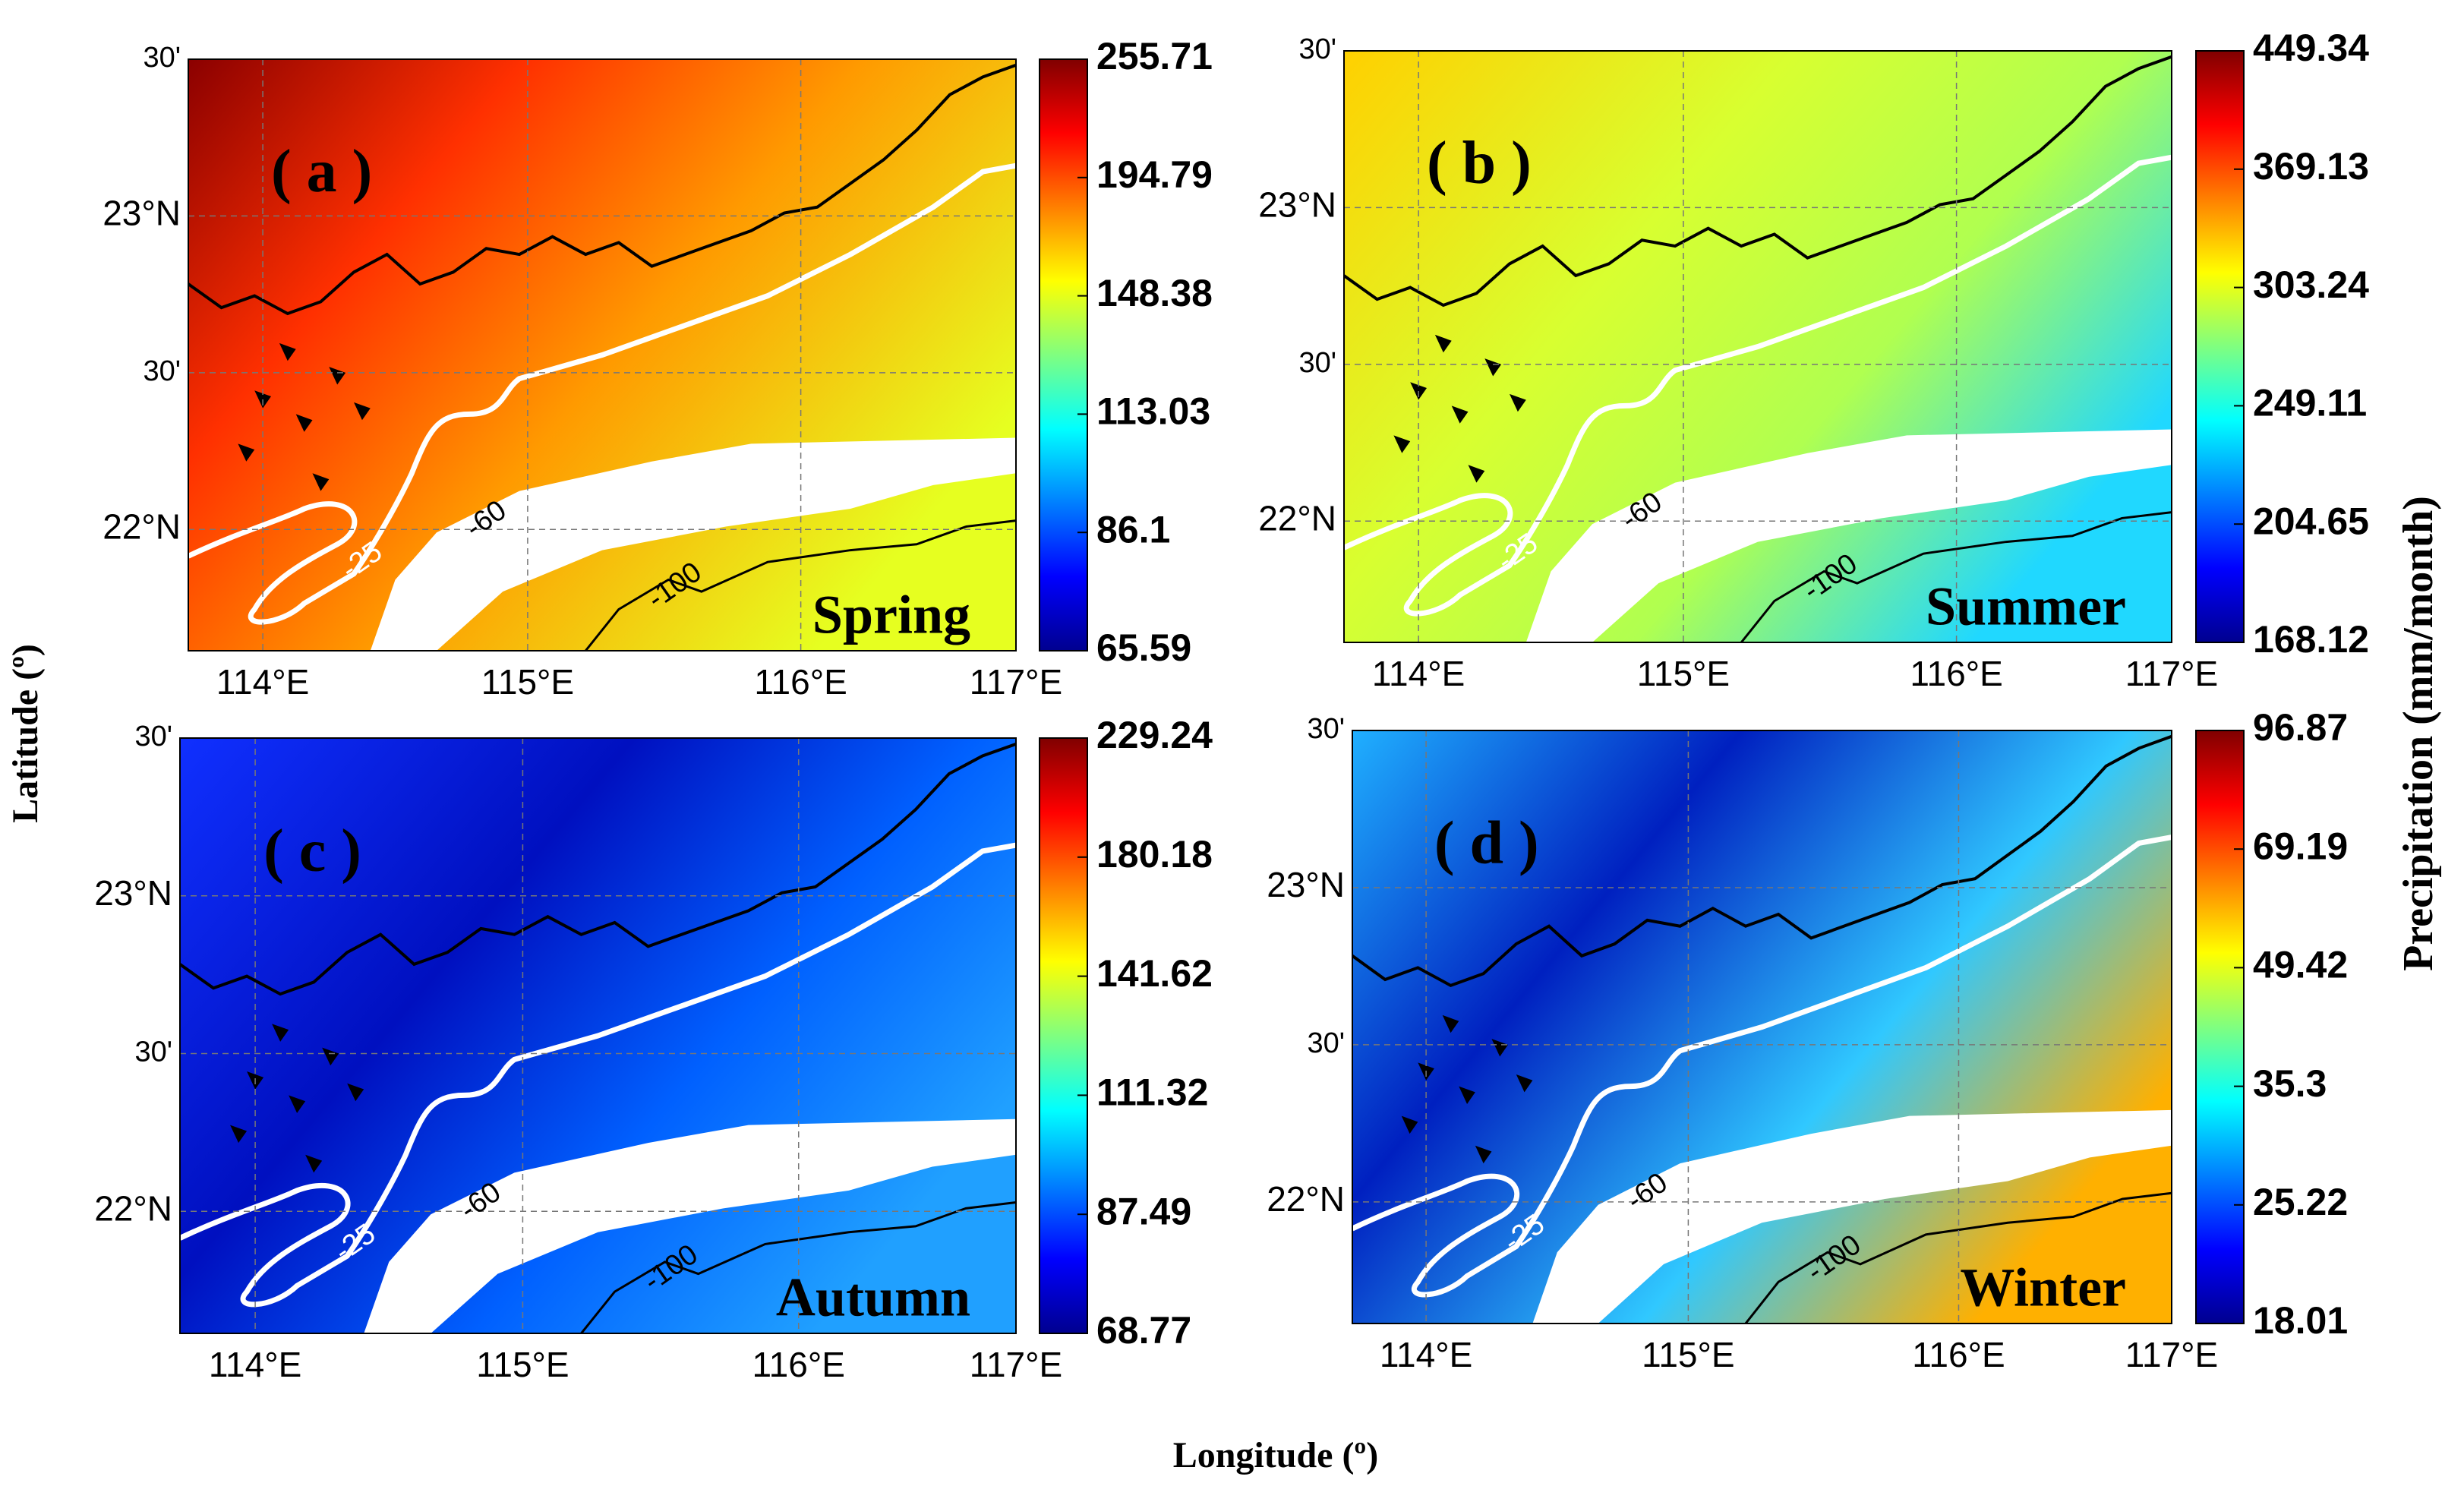  Describe the element at coordinates (1154, 56) in the screenshot. I see `colorbar-tick-label: 255.71` at that location.